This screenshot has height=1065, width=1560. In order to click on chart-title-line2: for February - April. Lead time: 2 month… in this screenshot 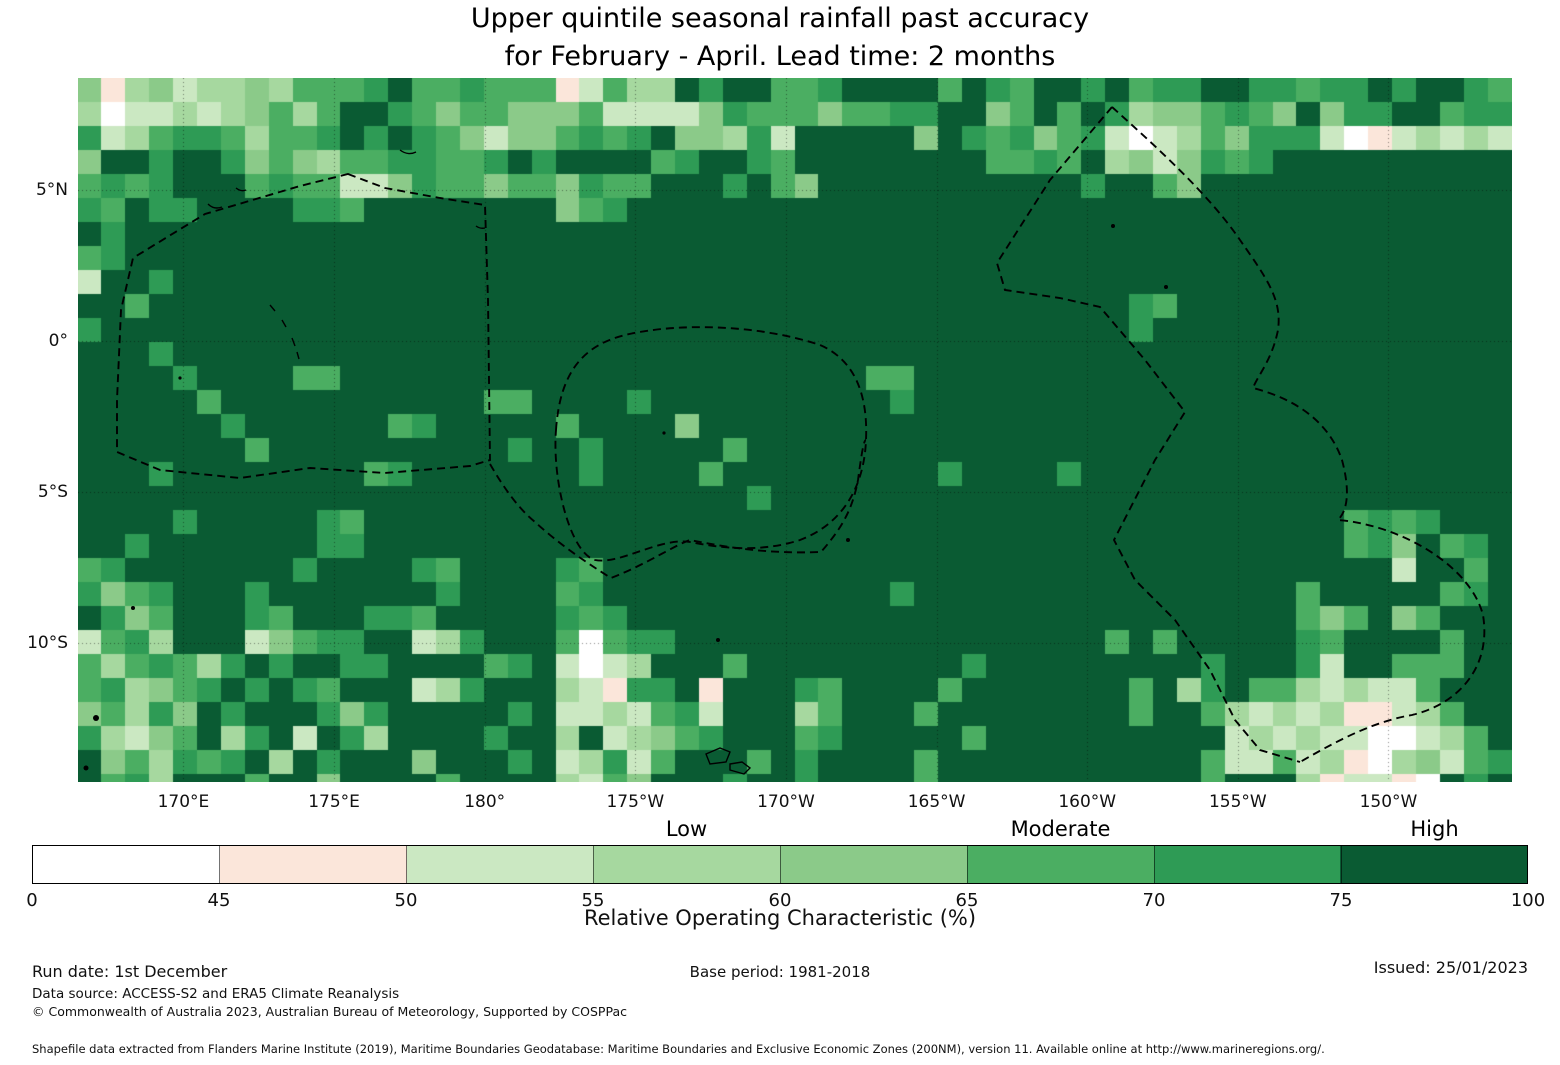, I will do `click(780, 56)`.